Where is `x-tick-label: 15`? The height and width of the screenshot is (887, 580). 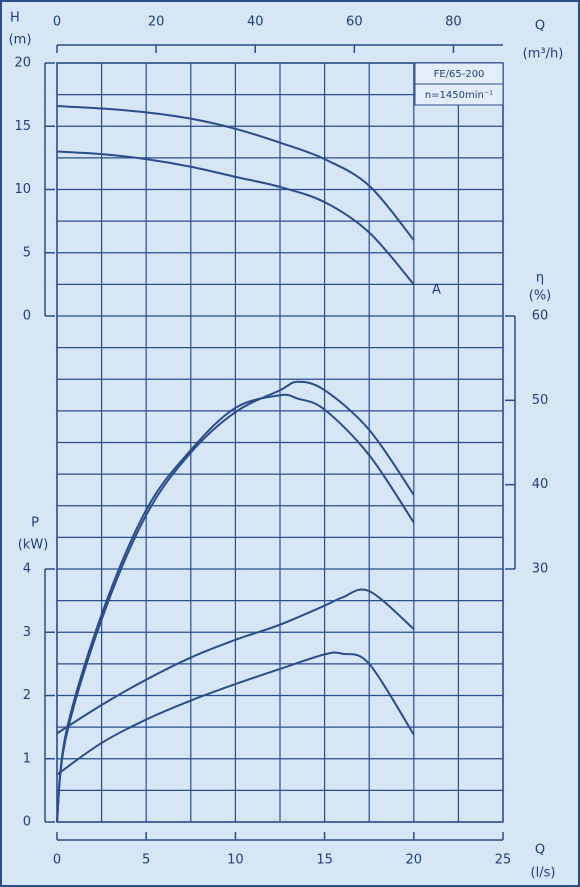
x-tick-label: 15 is located at coordinates (324, 860).